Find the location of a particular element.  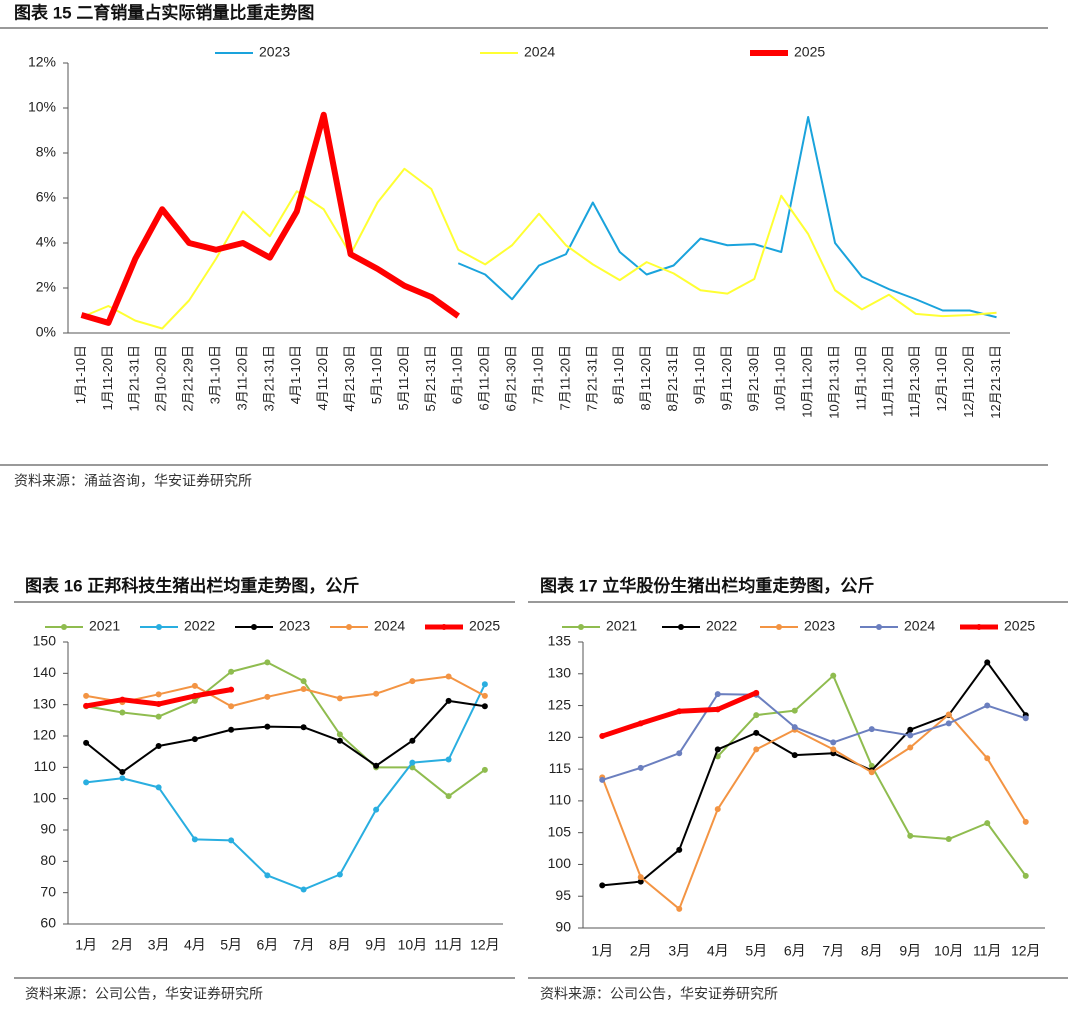

x-tick-label: 11月1-10日 is located at coordinates (860, 378).